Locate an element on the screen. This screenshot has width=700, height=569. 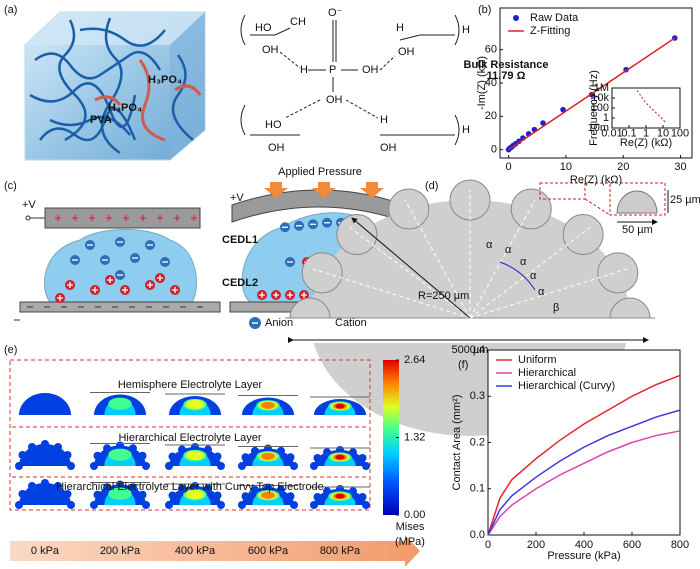
y-tick-label: 60 is located at coordinates (491, 50).